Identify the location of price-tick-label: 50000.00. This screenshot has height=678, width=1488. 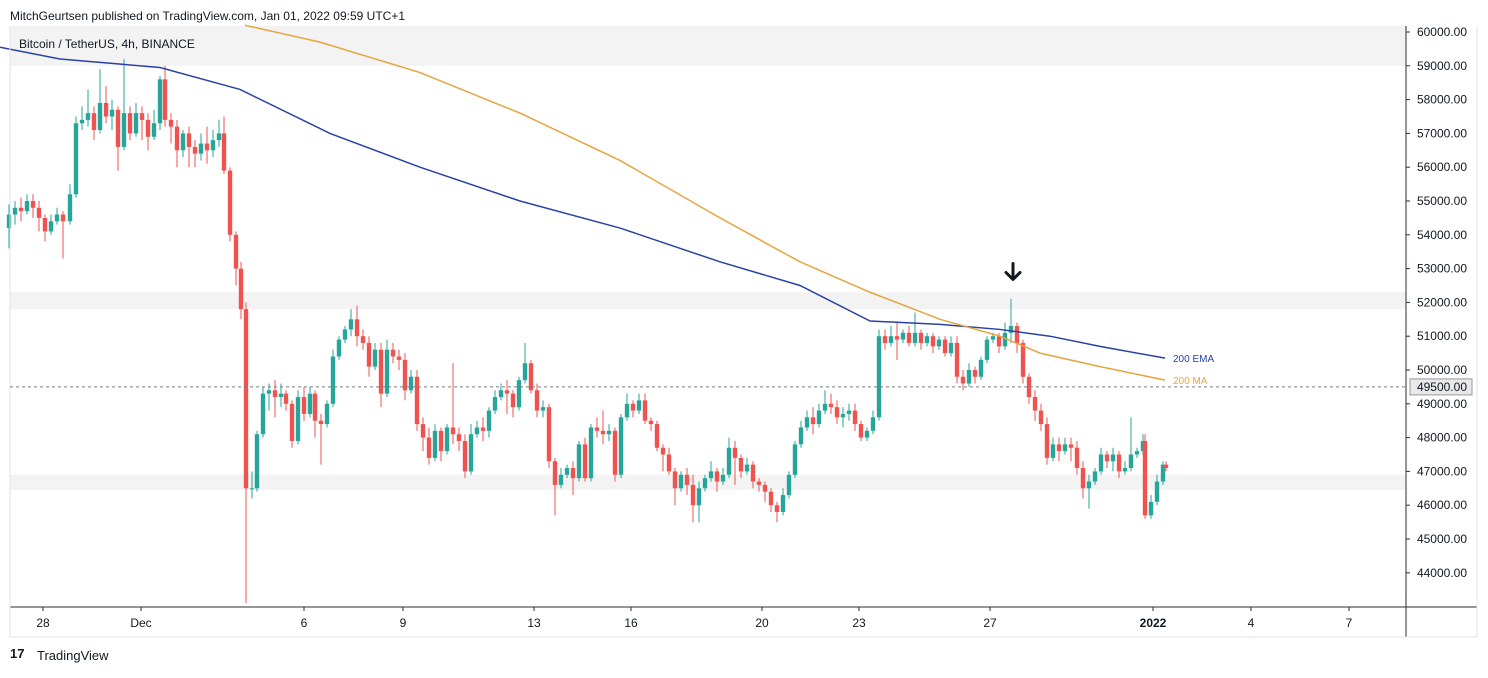
(1442, 370).